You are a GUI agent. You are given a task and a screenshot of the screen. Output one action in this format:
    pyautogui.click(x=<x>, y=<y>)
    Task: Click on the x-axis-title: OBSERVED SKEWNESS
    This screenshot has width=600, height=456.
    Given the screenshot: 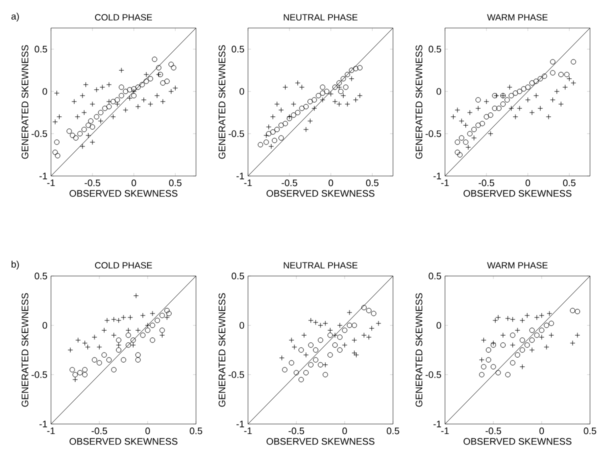 What is the action you would take?
    pyautogui.click(x=518, y=193)
    